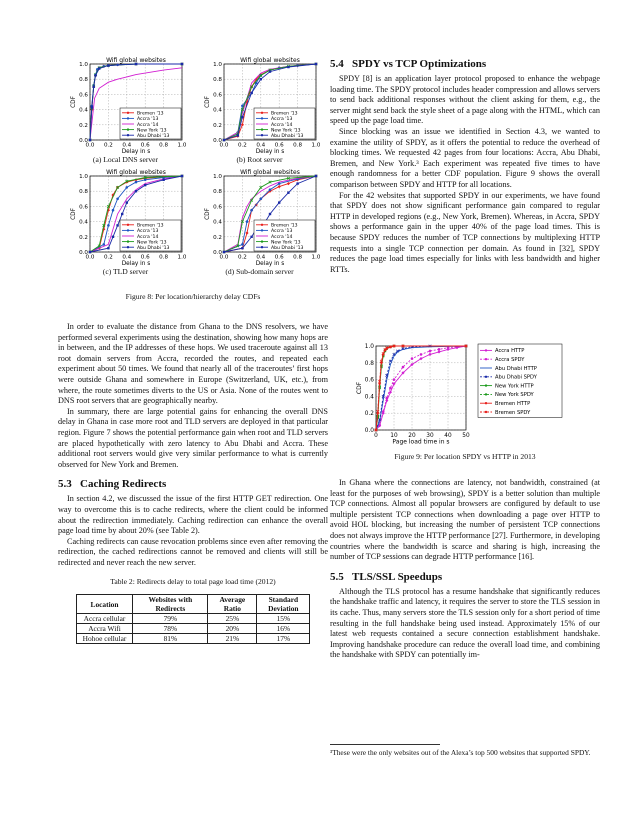 This screenshot has height=825, width=638. I want to click on subplot-label-a: (a) Local DNS server, so click(125, 159).